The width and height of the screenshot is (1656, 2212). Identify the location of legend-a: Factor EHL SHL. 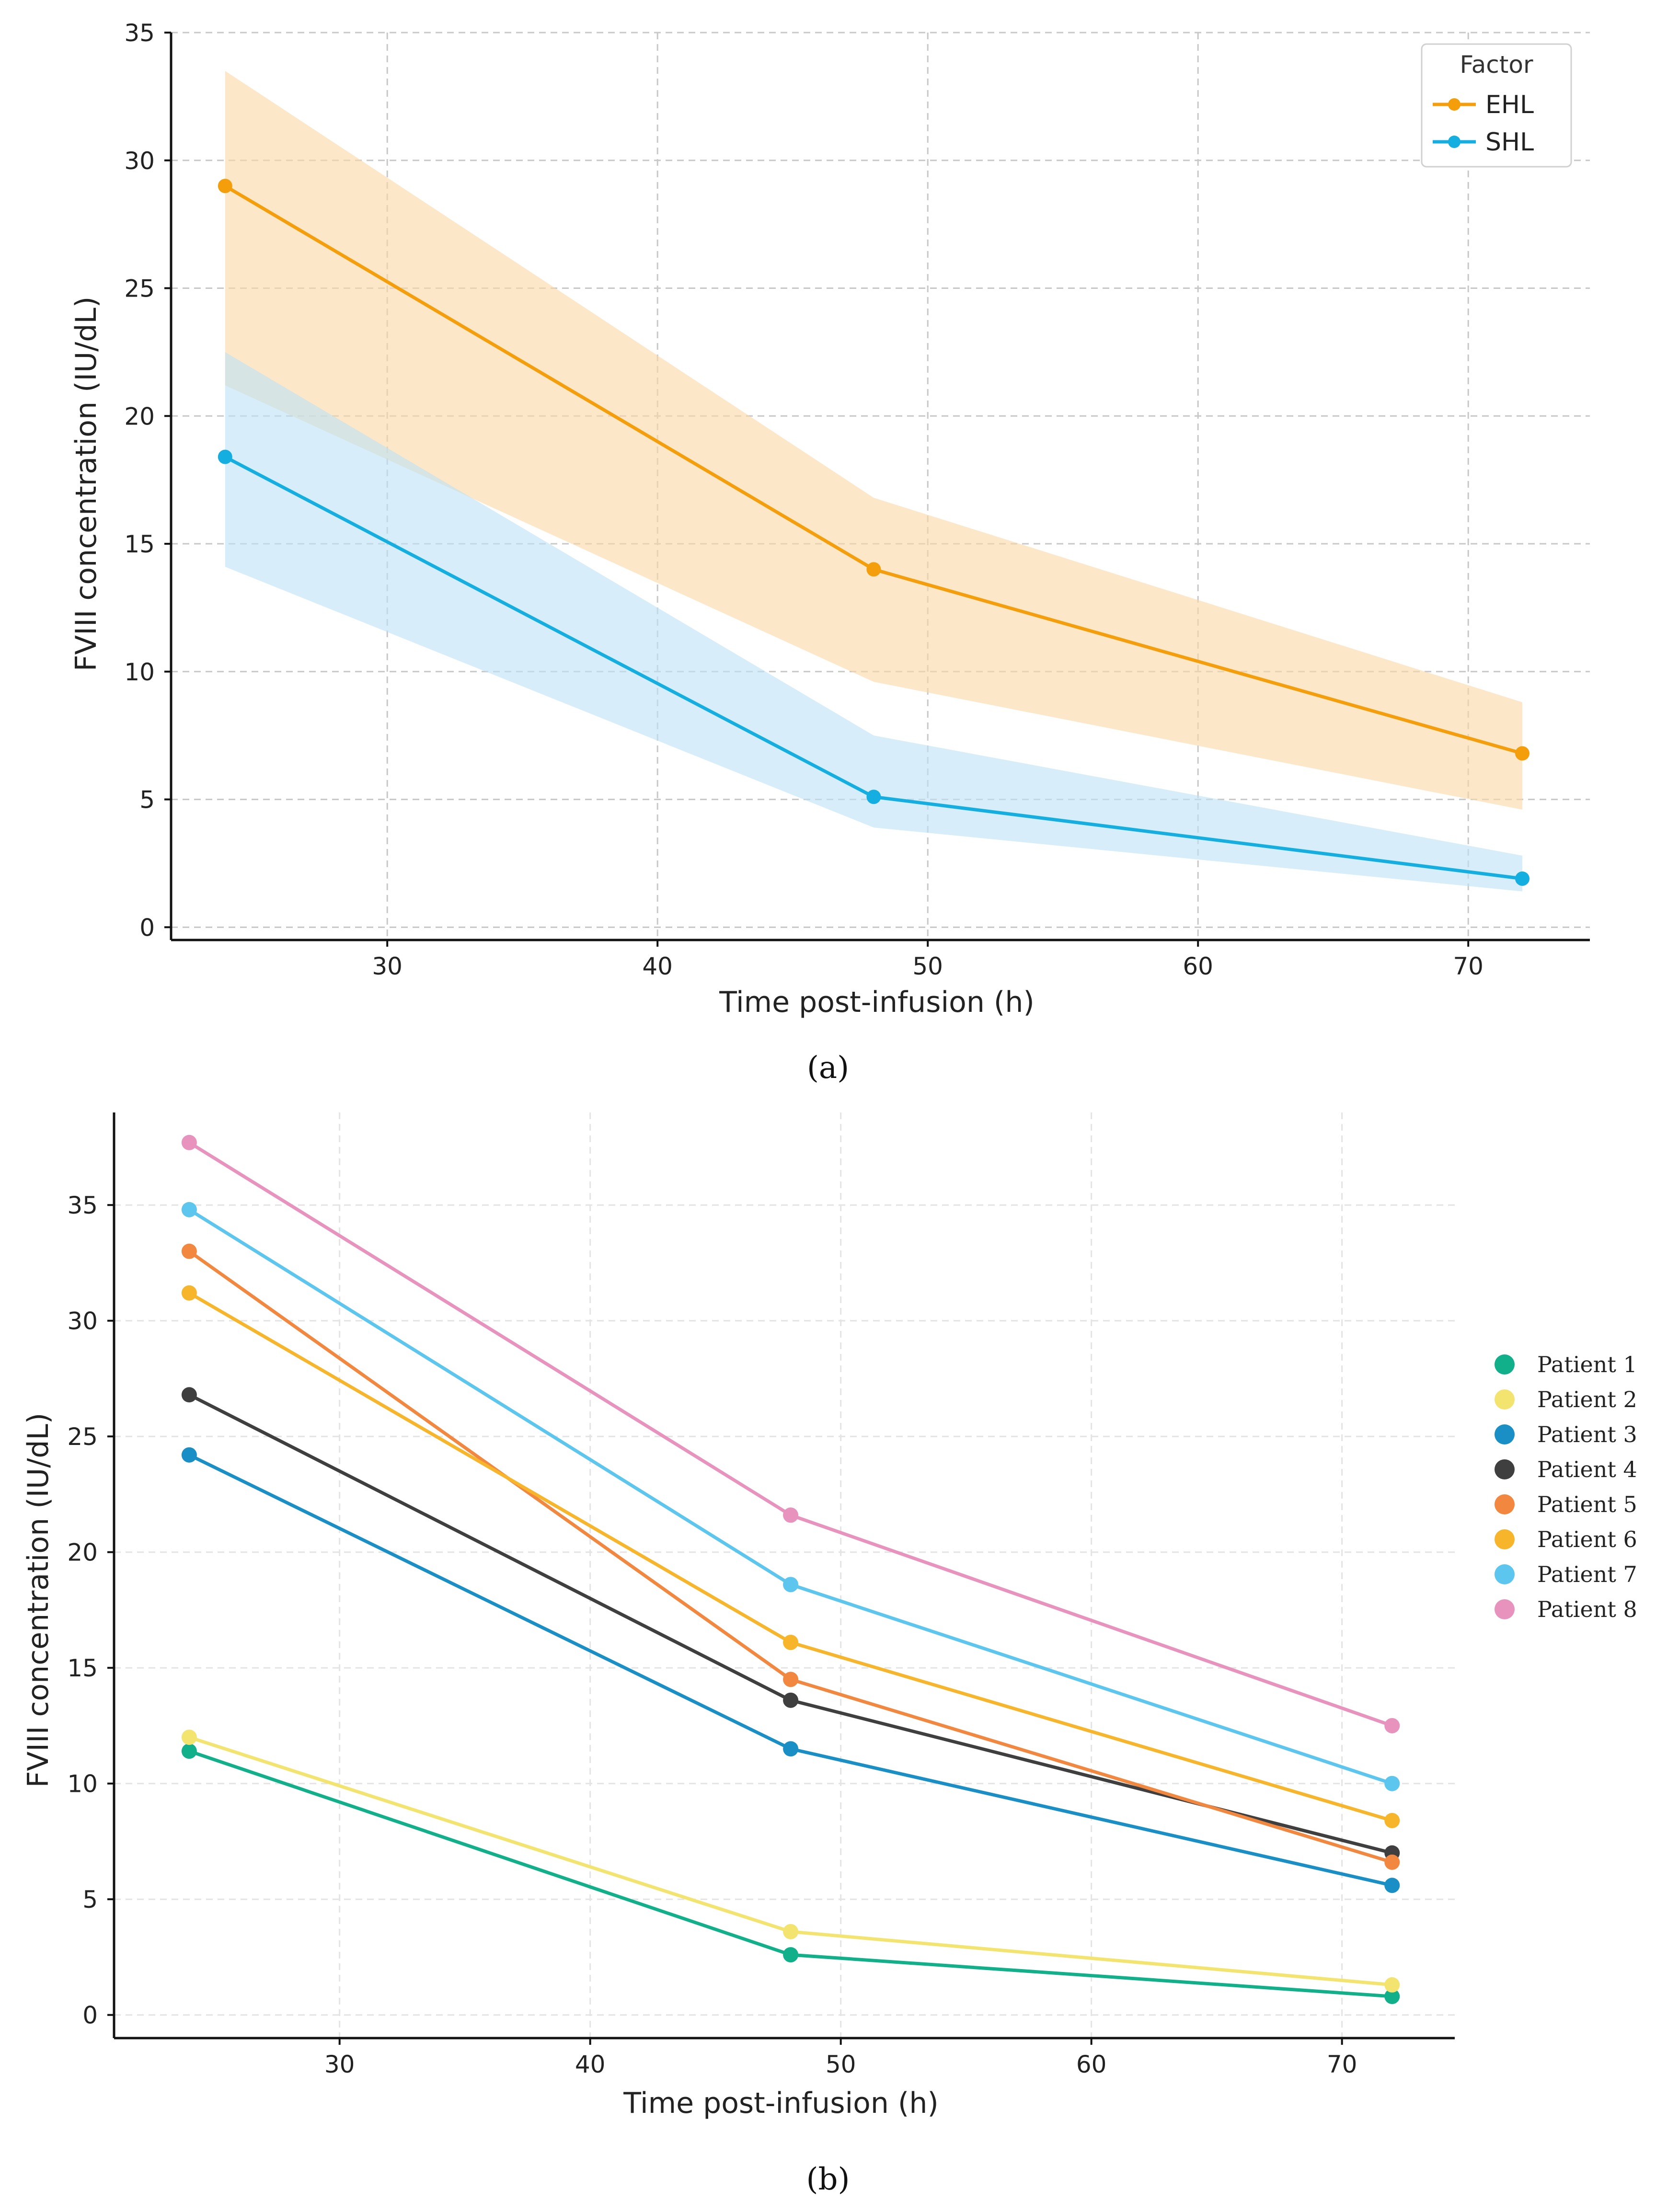
(1496, 105).